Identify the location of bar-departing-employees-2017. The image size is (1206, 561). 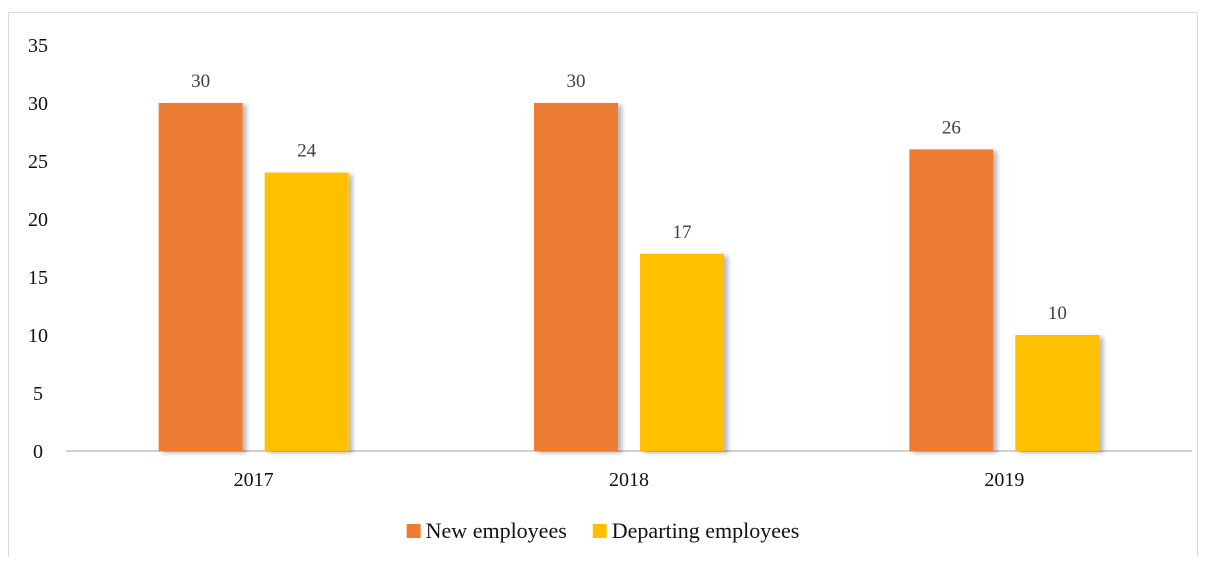
(306, 311).